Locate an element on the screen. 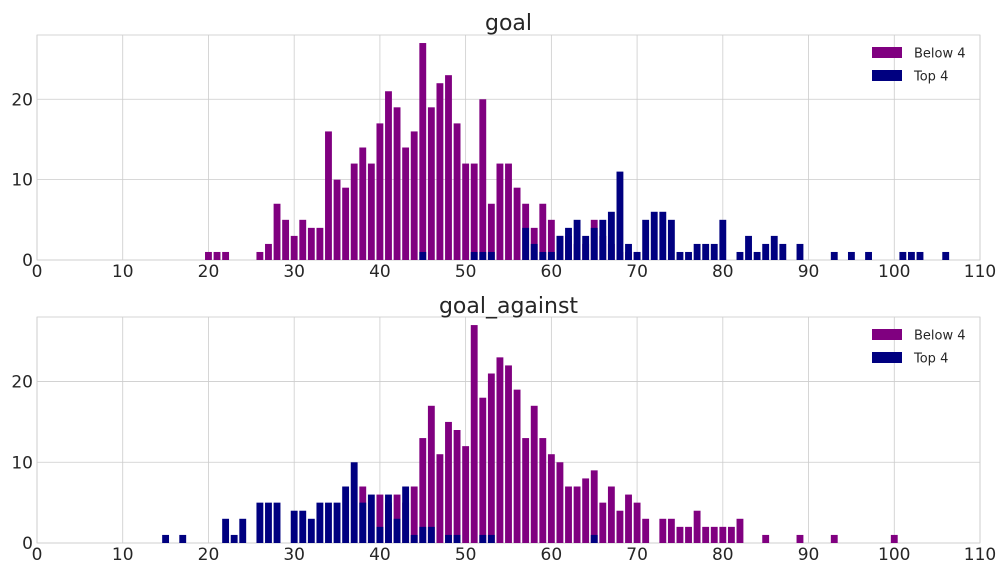 Image resolution: width=1008 pixels, height=576 pixels. x-tick-label: 50 is located at coordinates (466, 555).